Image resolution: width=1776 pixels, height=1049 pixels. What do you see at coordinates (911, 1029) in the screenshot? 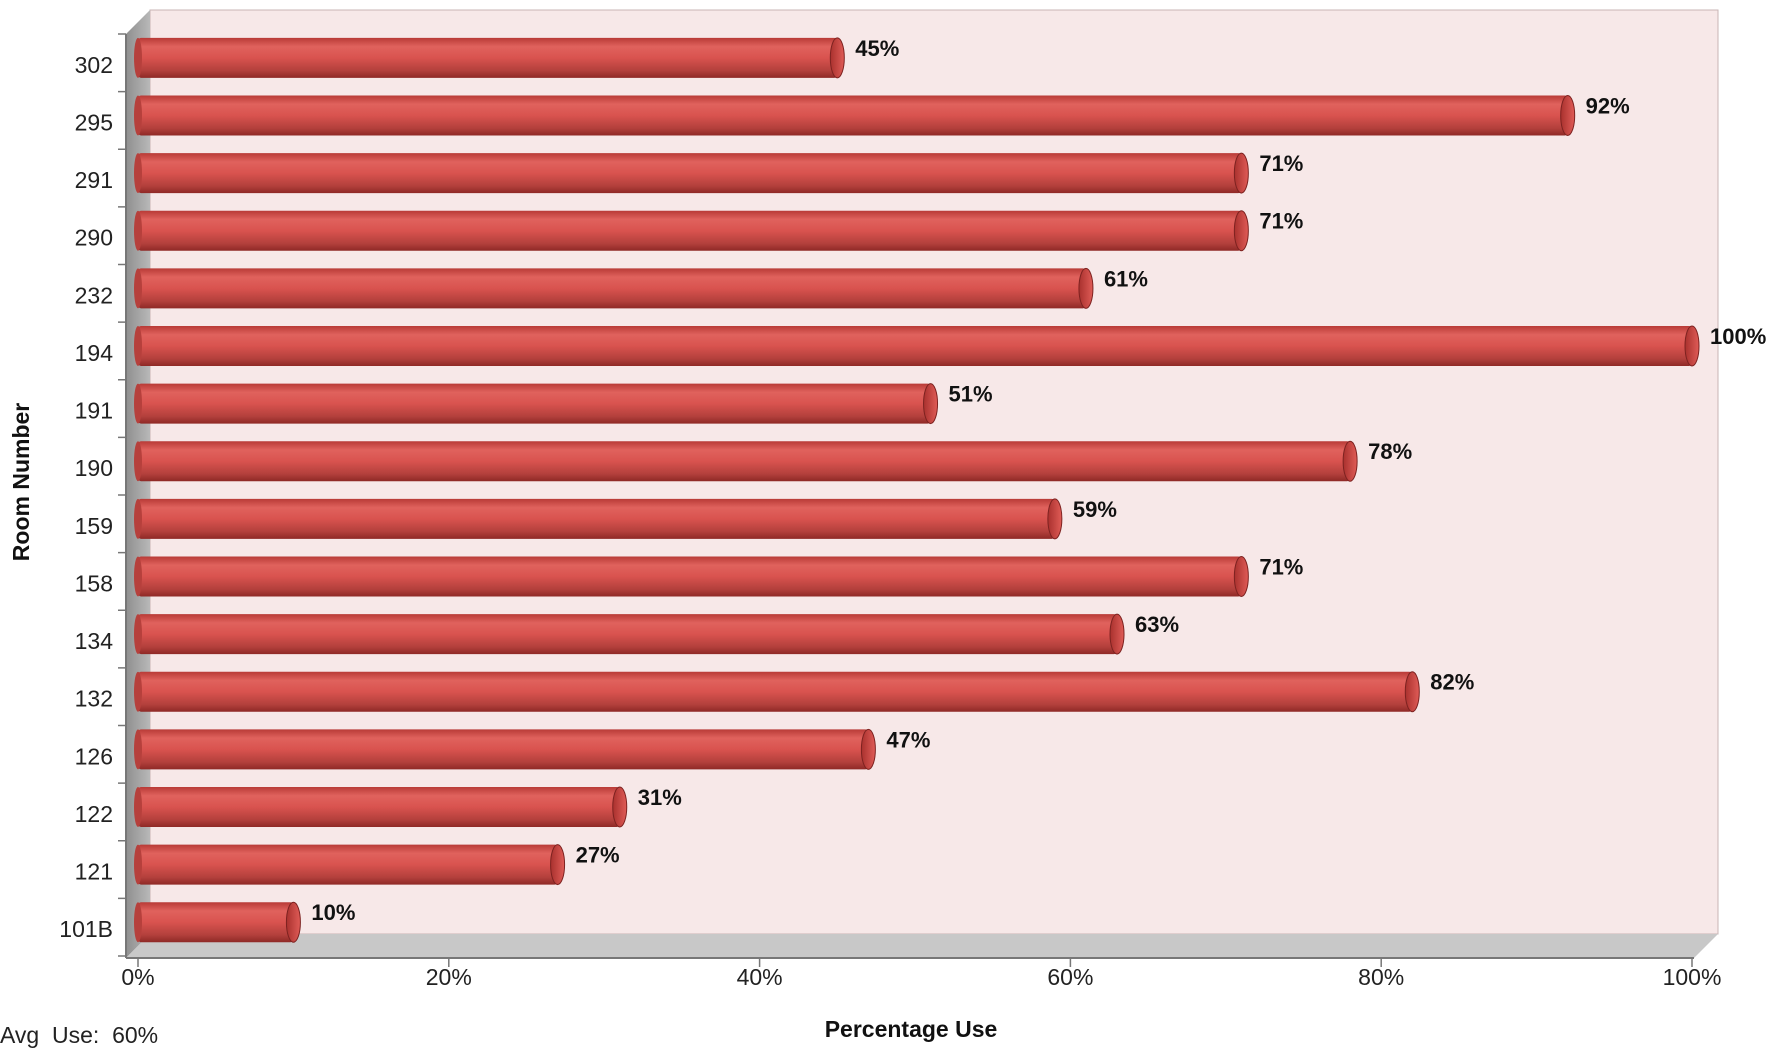
I see `x-axis-title: Percentage Use` at bounding box center [911, 1029].